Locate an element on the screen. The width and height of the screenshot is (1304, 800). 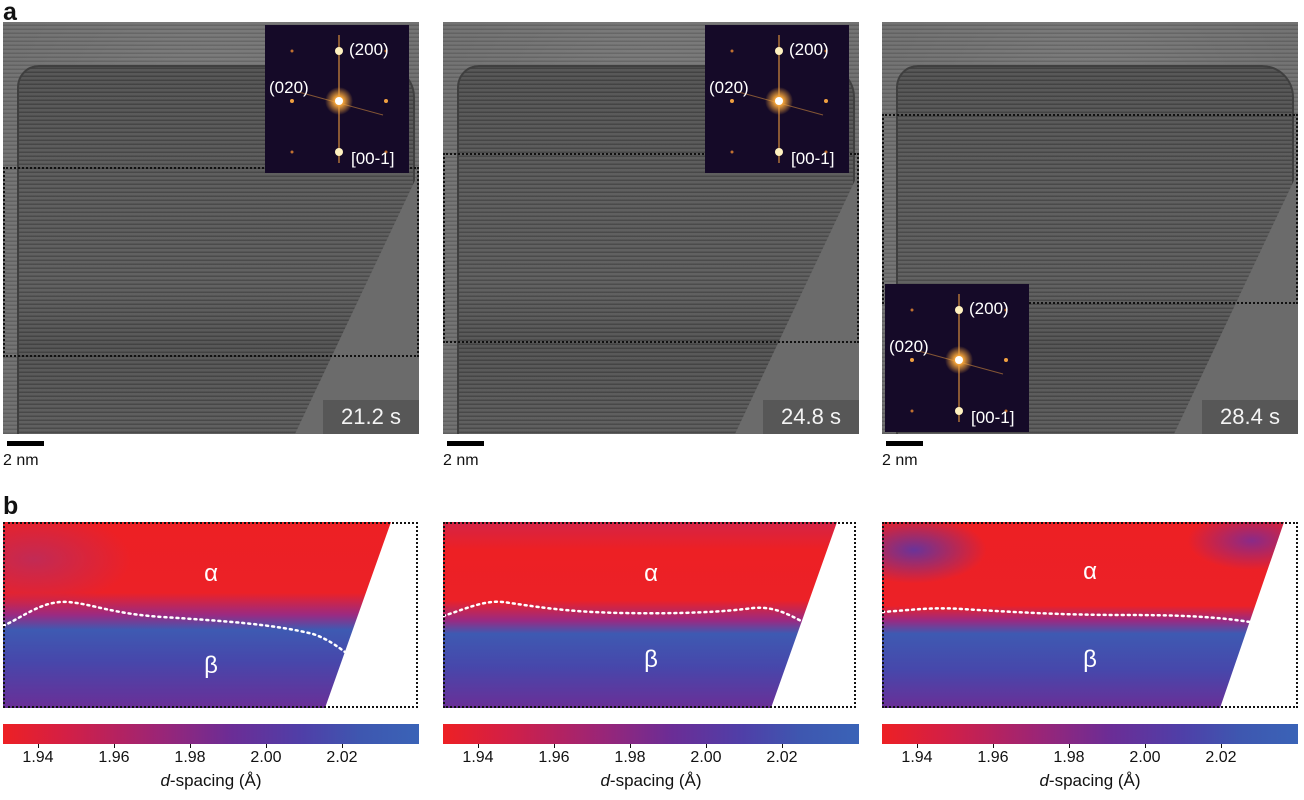
time-stamp: 21.2 s is located at coordinates (371, 417).